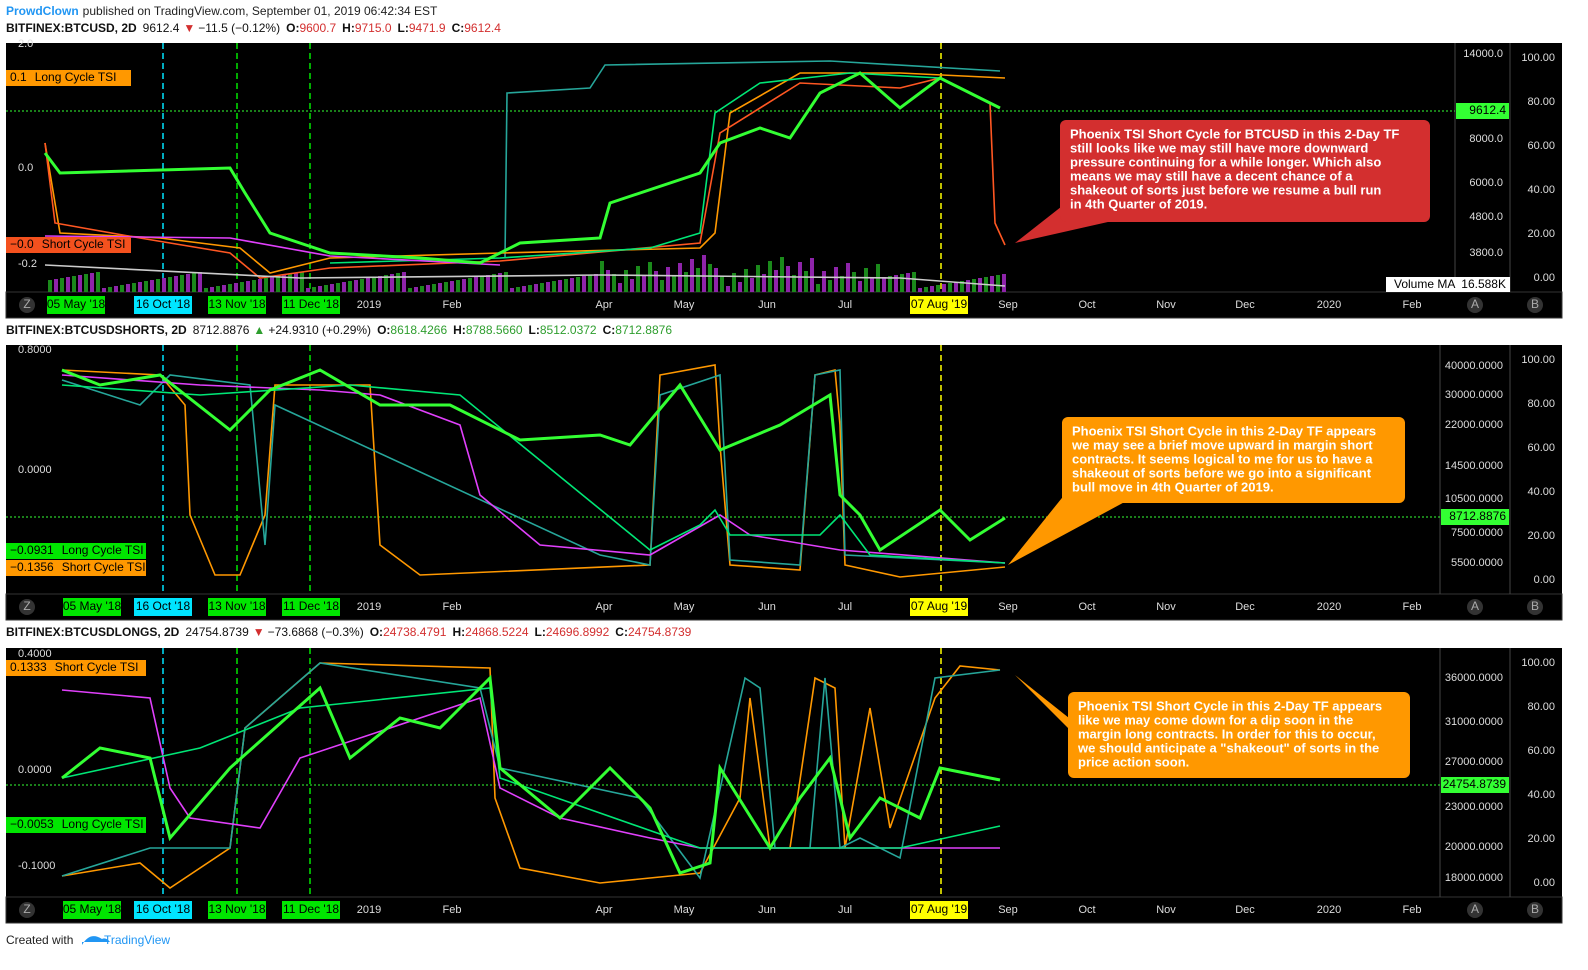  Describe the element at coordinates (1474, 395) in the screenshot. I see `price-axis-label: 30000.0000` at that location.